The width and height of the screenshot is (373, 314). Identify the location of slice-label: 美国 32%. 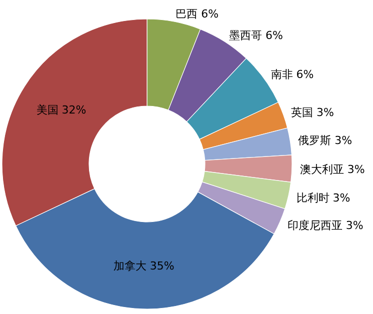
(61, 110).